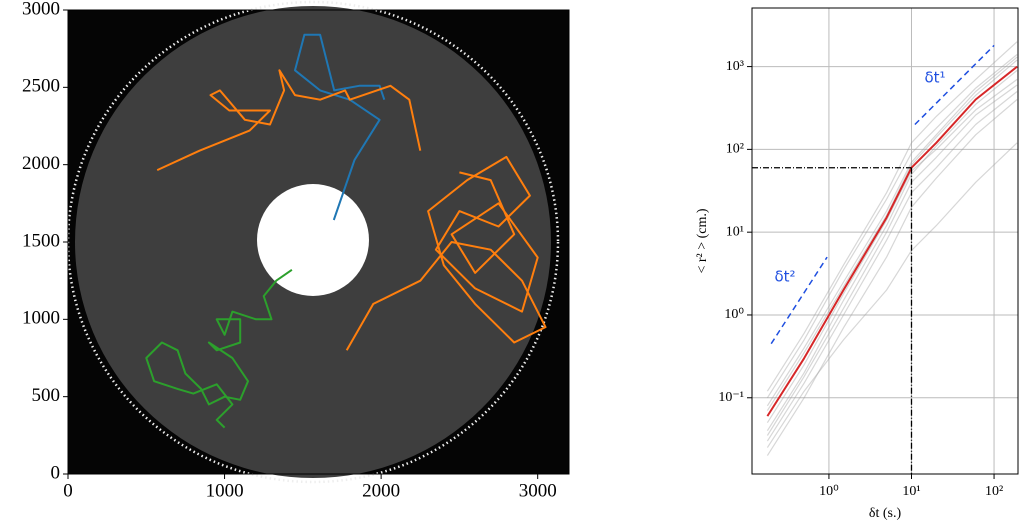 This screenshot has height=526, width=1022. I want to click on y-tick-label: 2000, so click(41, 163).